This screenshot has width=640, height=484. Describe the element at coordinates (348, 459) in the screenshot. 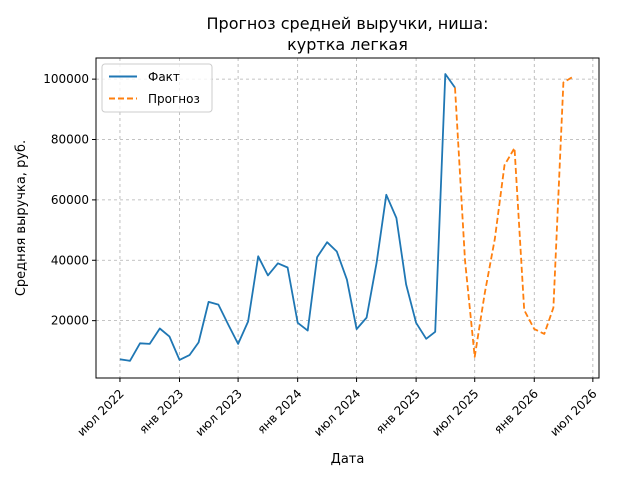

I see `x-axis-label: Дата` at that location.